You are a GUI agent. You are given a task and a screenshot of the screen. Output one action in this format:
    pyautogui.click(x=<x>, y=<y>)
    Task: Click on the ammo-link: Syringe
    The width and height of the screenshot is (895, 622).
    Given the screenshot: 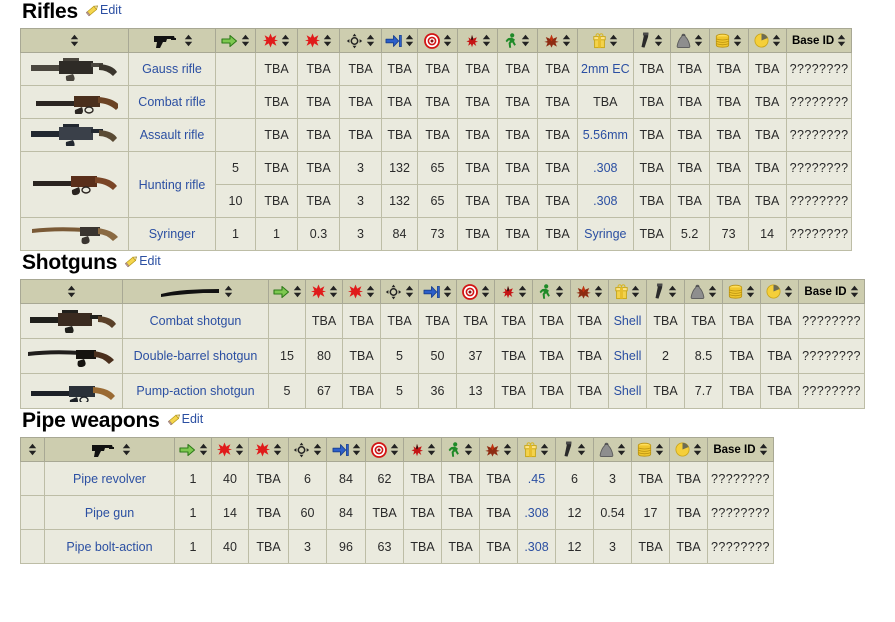 What is the action you would take?
    pyautogui.click(x=605, y=234)
    